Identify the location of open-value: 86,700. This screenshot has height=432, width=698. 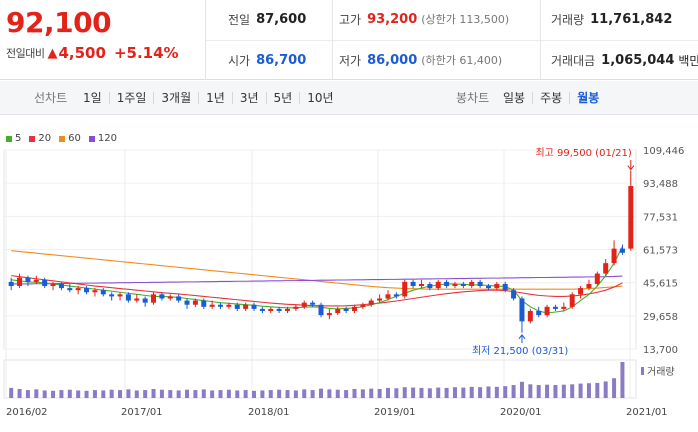
(281, 60).